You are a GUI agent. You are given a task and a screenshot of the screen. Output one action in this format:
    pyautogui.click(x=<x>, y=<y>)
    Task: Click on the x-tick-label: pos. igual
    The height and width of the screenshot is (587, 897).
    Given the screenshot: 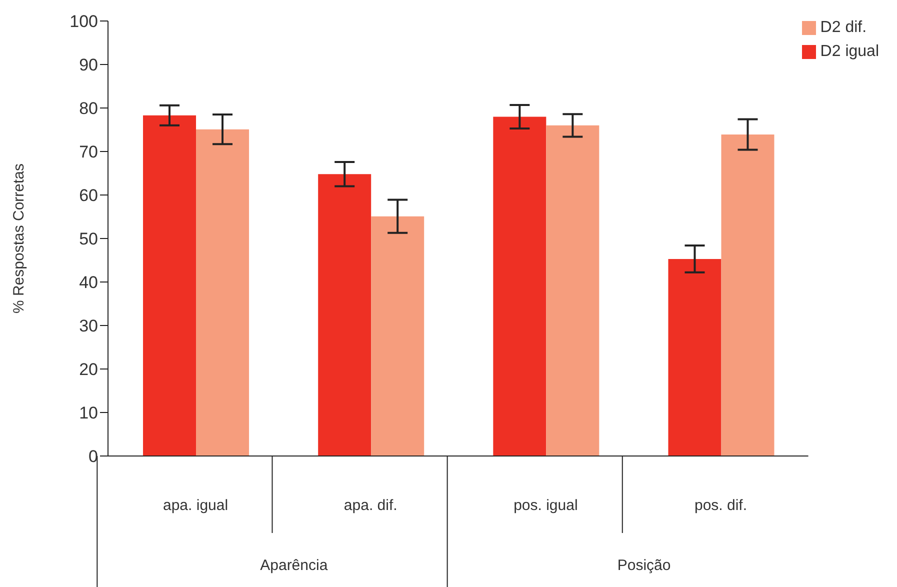 What is the action you would take?
    pyautogui.click(x=546, y=505)
    